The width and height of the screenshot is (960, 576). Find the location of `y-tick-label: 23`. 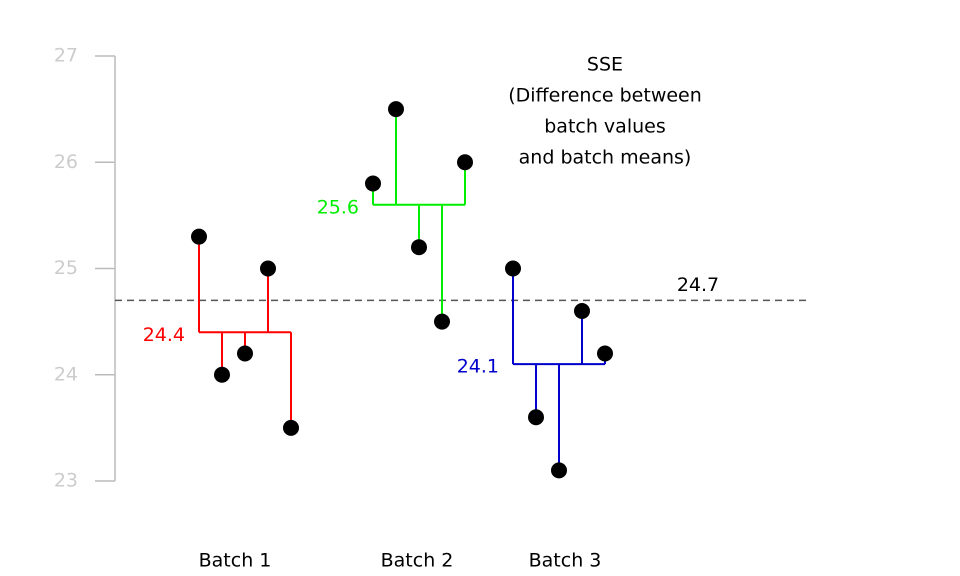

y-tick-label: 23 is located at coordinates (66, 481).